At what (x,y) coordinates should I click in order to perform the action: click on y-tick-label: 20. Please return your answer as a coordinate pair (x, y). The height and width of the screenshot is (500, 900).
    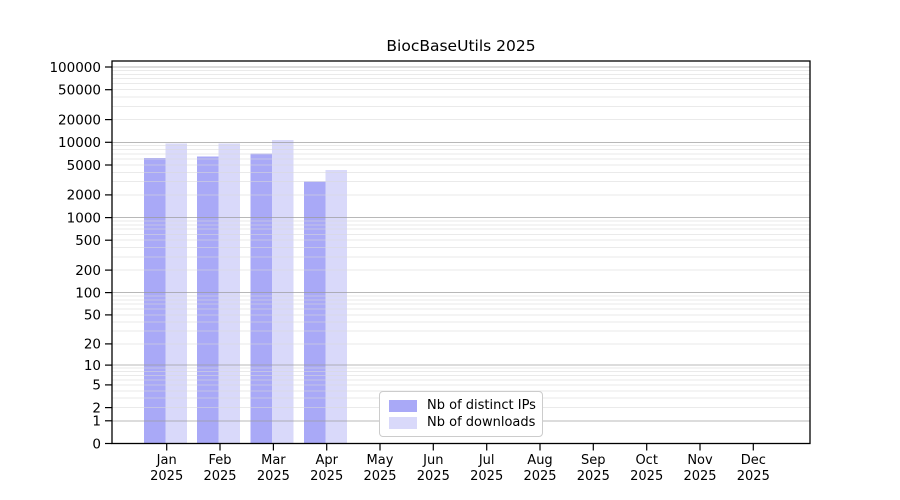
    Looking at the image, I should click on (92, 345).